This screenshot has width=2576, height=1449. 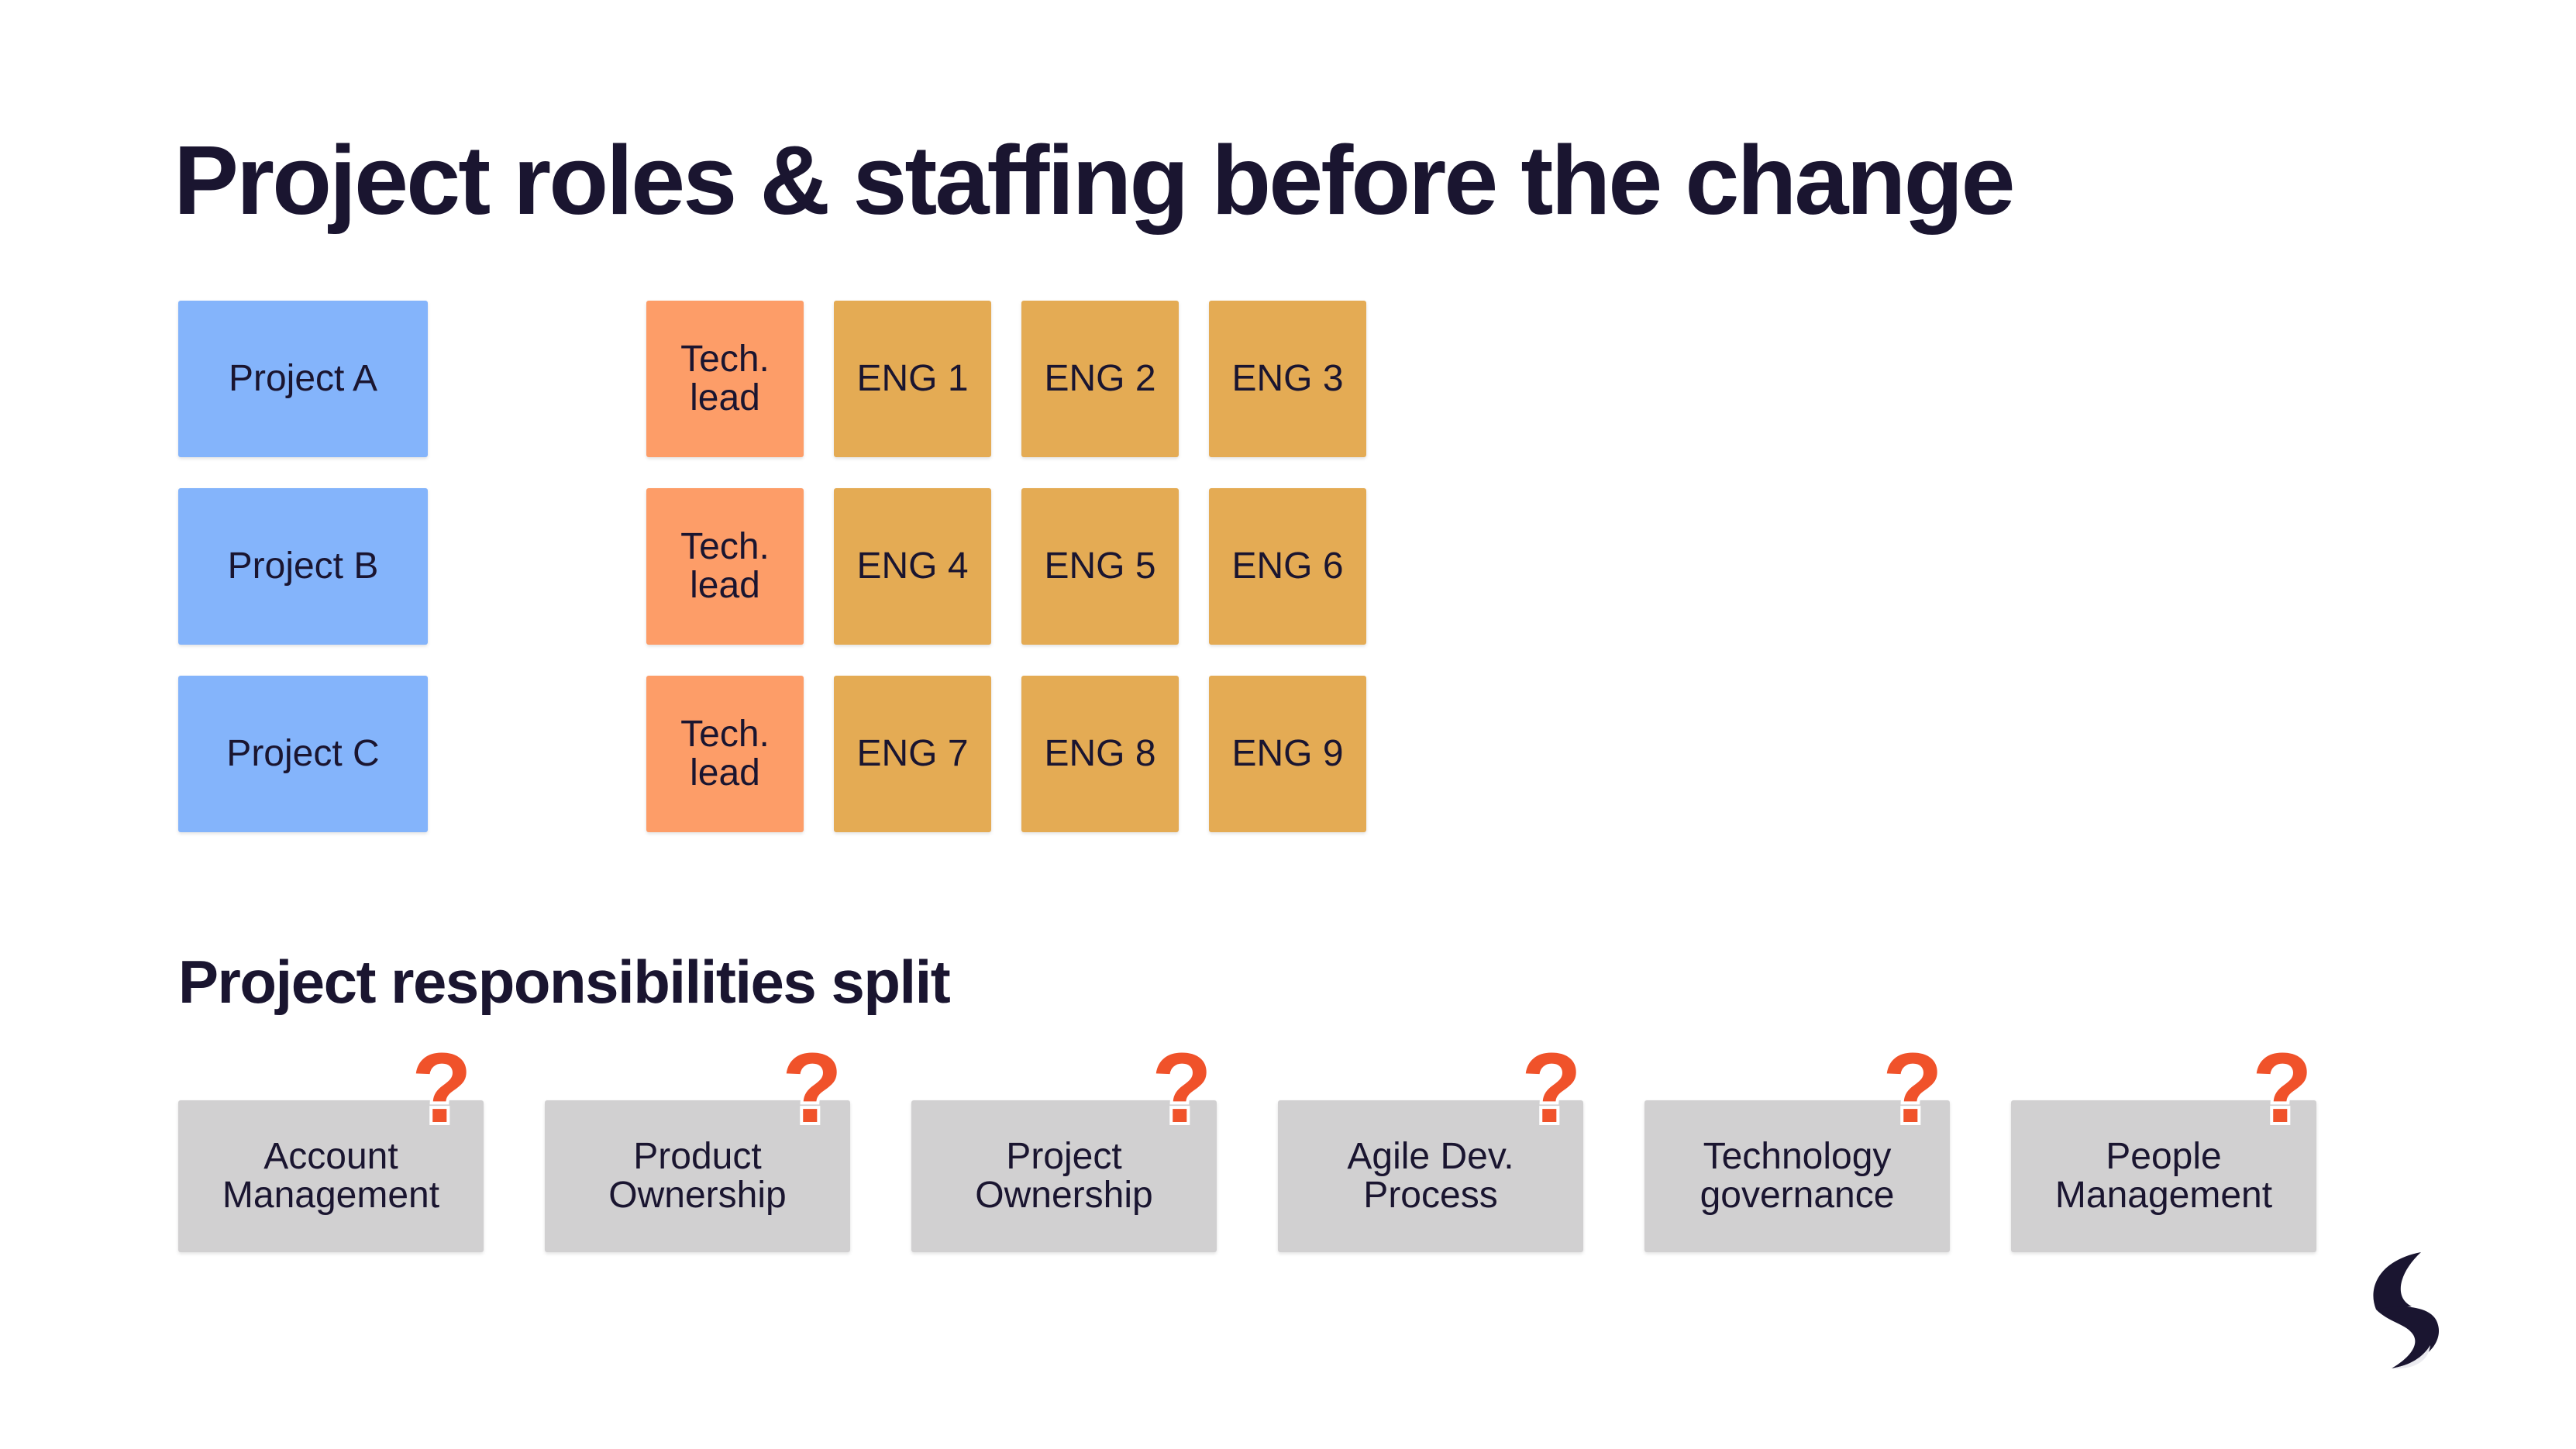 I want to click on engineer-label: ENG 9, so click(x=1287, y=753).